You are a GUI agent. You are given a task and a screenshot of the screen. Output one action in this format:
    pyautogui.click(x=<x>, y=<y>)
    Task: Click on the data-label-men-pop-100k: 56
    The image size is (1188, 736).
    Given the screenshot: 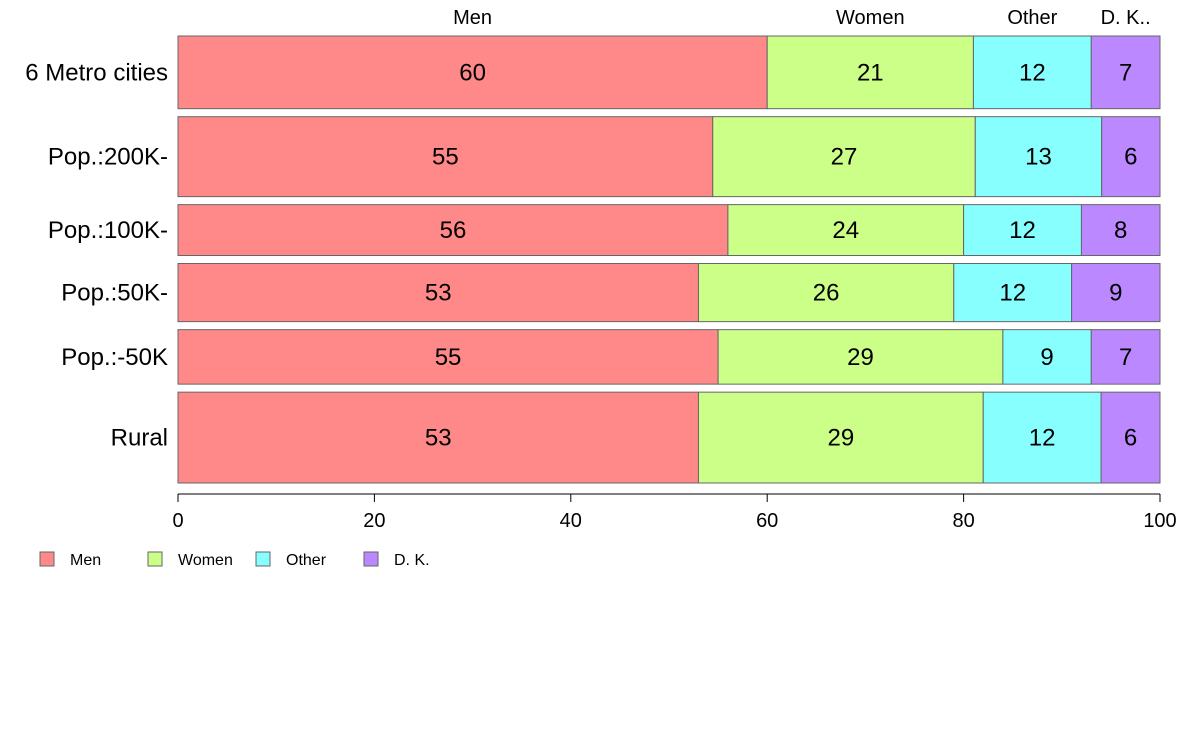 What is the action you would take?
    pyautogui.click(x=453, y=230)
    